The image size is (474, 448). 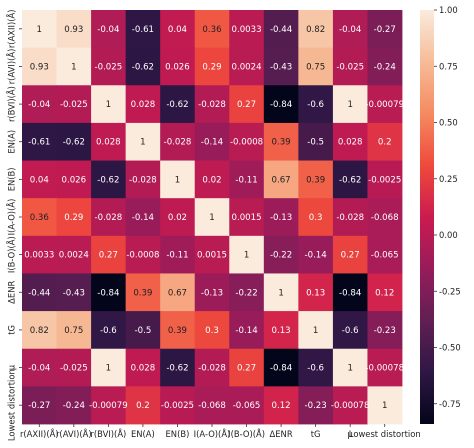 I want to click on cell-value-label: 0.82, so click(x=39, y=331).